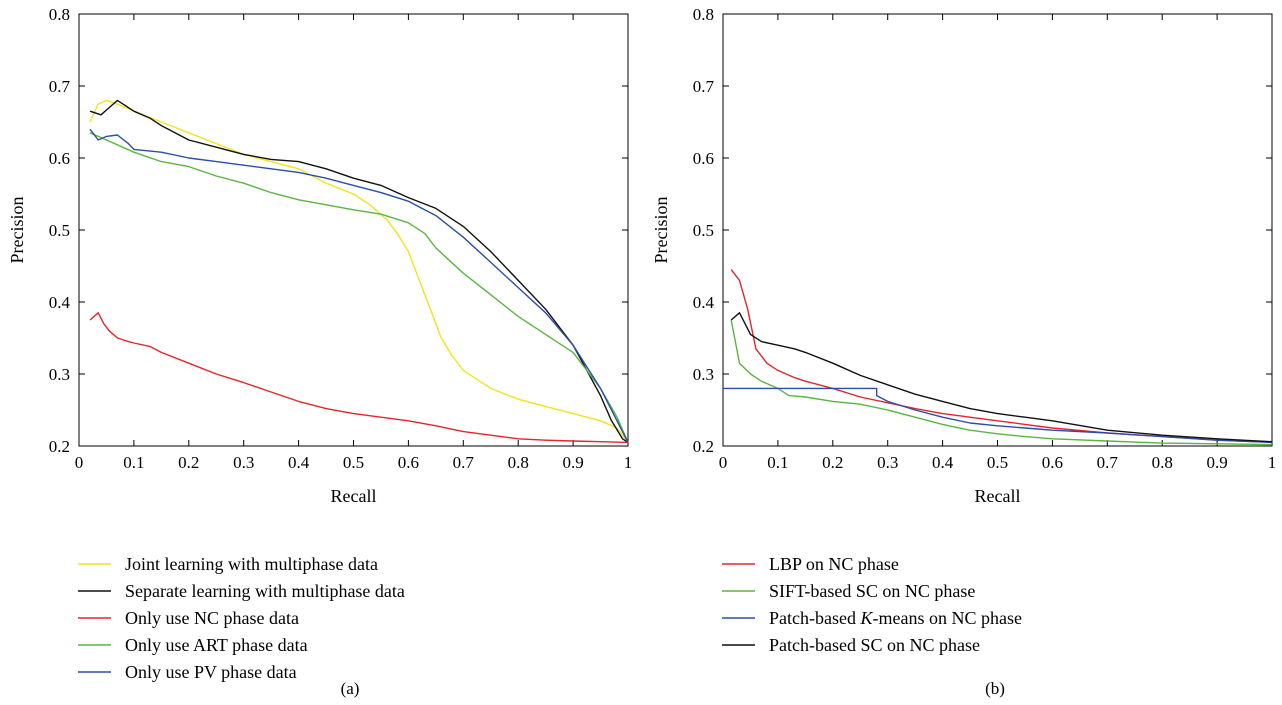  Describe the element at coordinates (872, 591) in the screenshot. I see `legend-entry: SIFT-based SC on NC phase` at that location.